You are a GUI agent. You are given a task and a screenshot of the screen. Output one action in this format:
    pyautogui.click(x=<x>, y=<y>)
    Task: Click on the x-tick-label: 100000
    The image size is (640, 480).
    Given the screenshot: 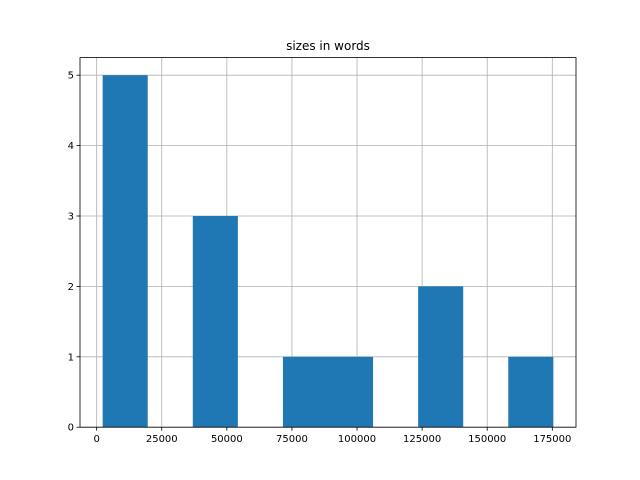 What is the action you would take?
    pyautogui.click(x=357, y=439)
    